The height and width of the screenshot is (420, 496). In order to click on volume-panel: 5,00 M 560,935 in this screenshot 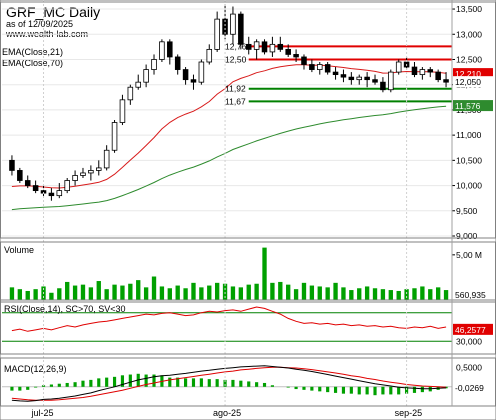, I will do `click(252, 273)`.